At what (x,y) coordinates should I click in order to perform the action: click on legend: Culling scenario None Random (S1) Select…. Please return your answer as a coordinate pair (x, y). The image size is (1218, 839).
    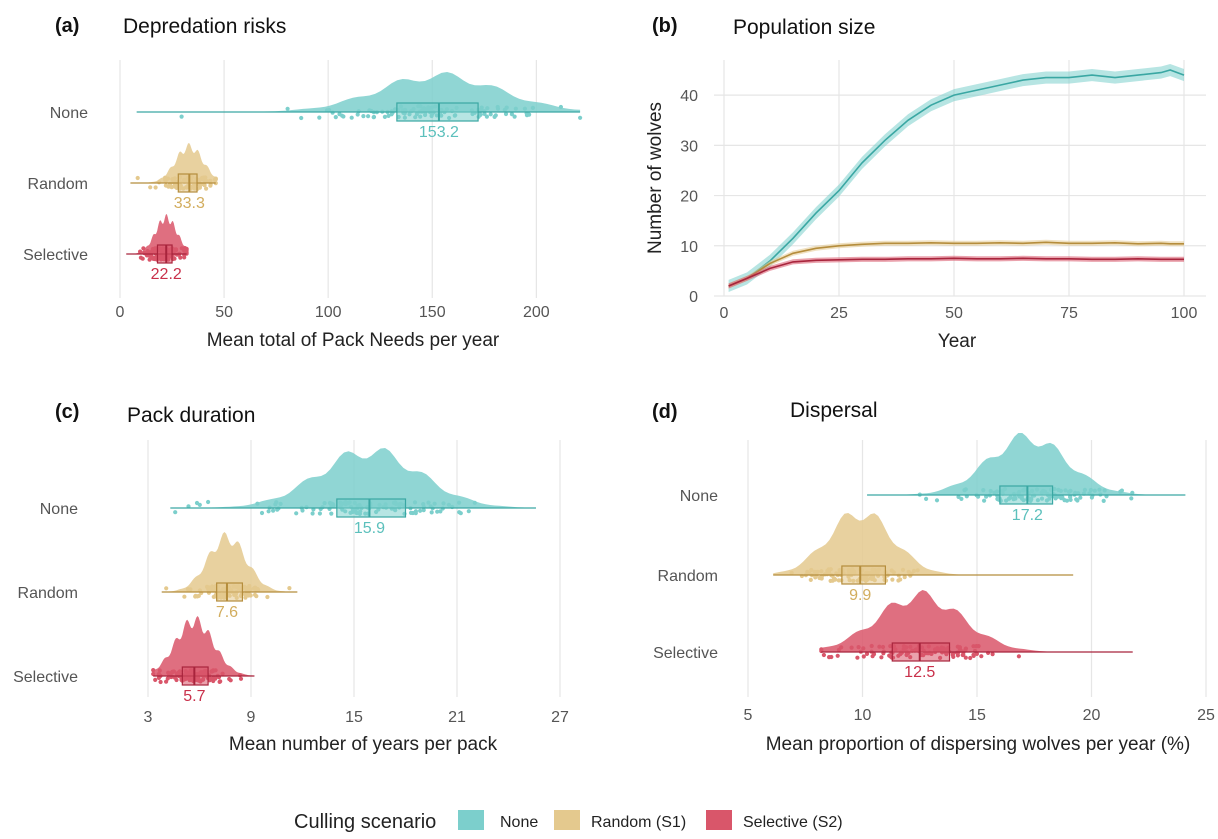
    Looking at the image, I should click on (568, 821).